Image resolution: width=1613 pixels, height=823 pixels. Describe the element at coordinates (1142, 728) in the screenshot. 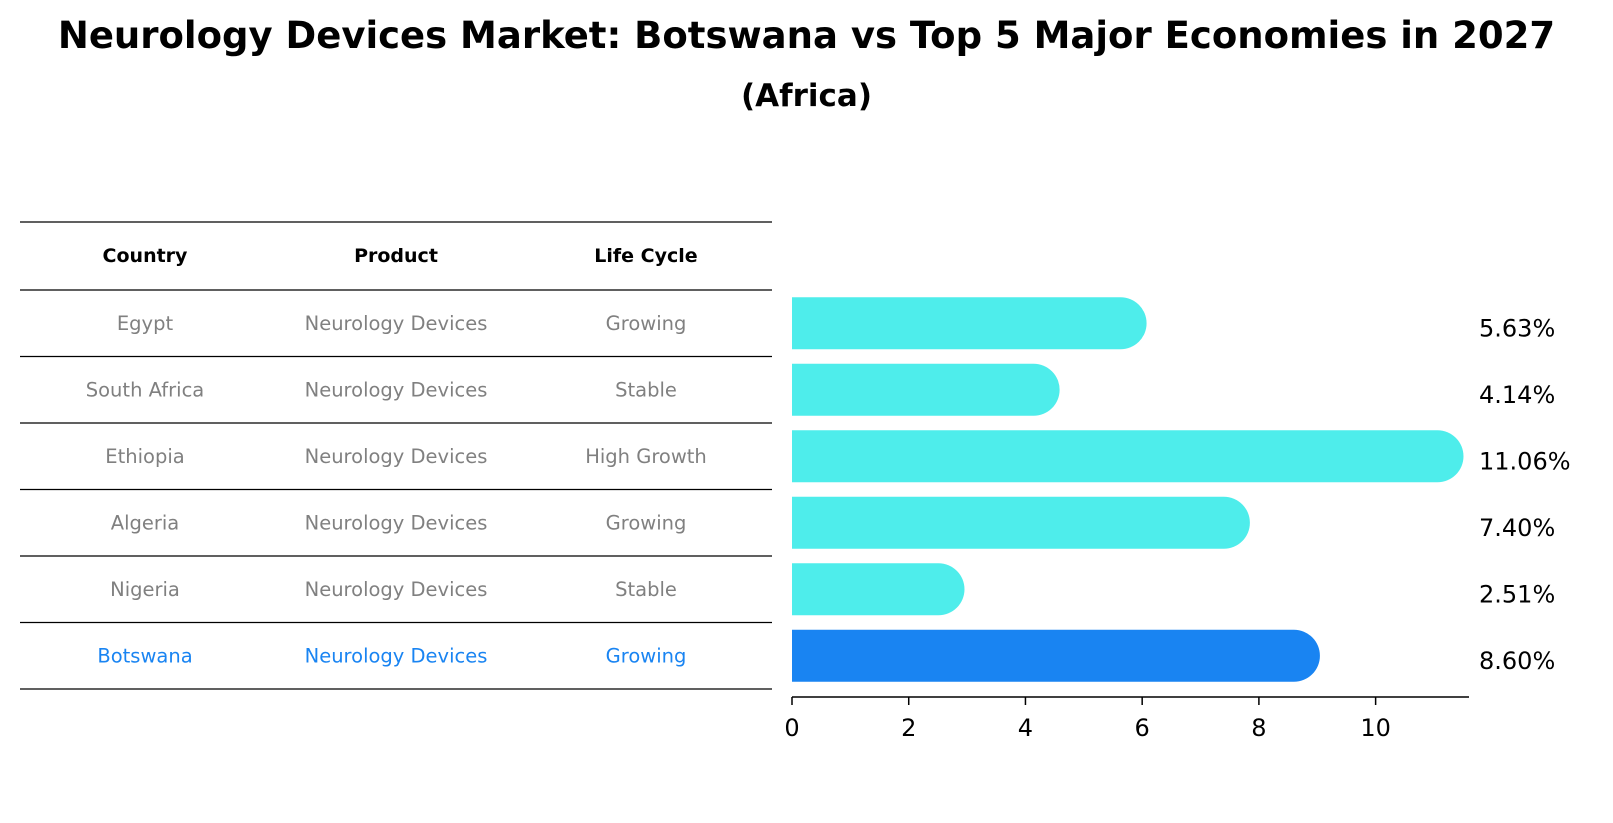

I see `x-tick-label: 6` at that location.